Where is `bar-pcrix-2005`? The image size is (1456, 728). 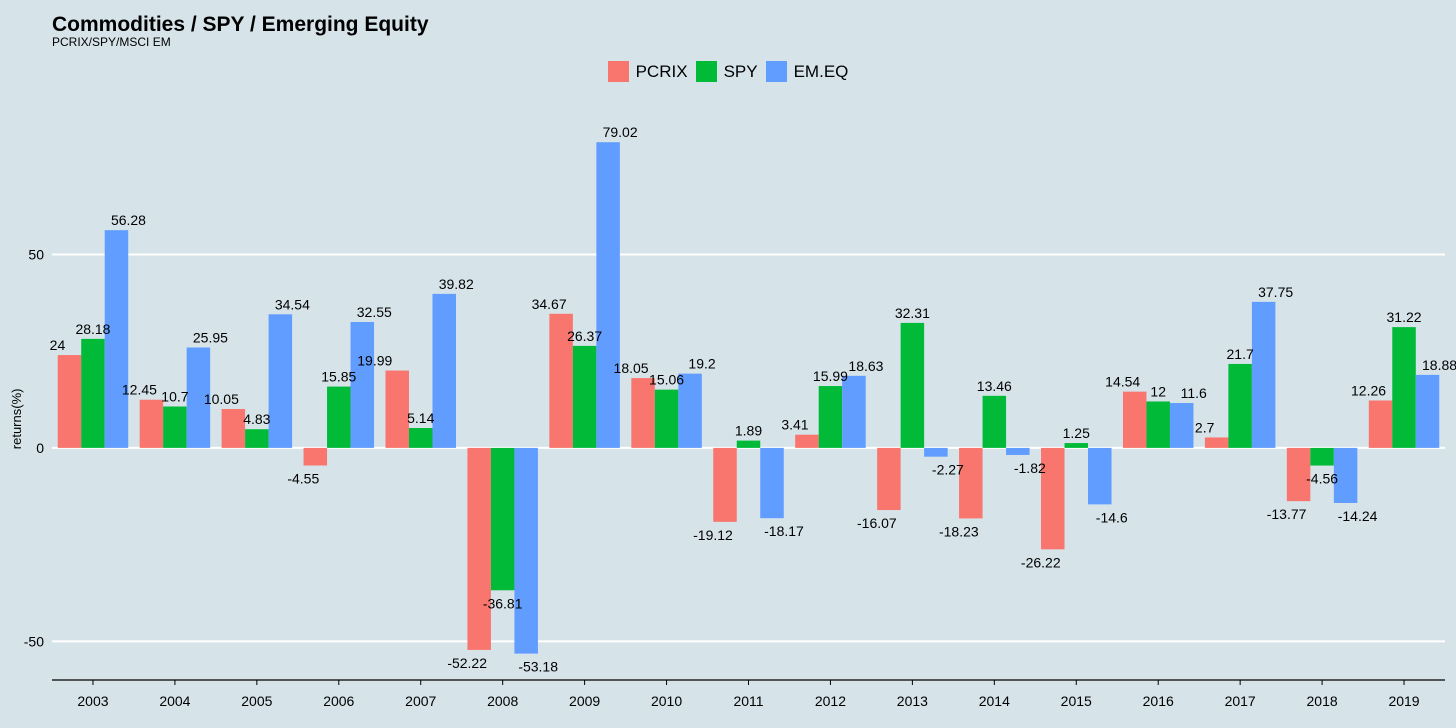 bar-pcrix-2005 is located at coordinates (233, 428).